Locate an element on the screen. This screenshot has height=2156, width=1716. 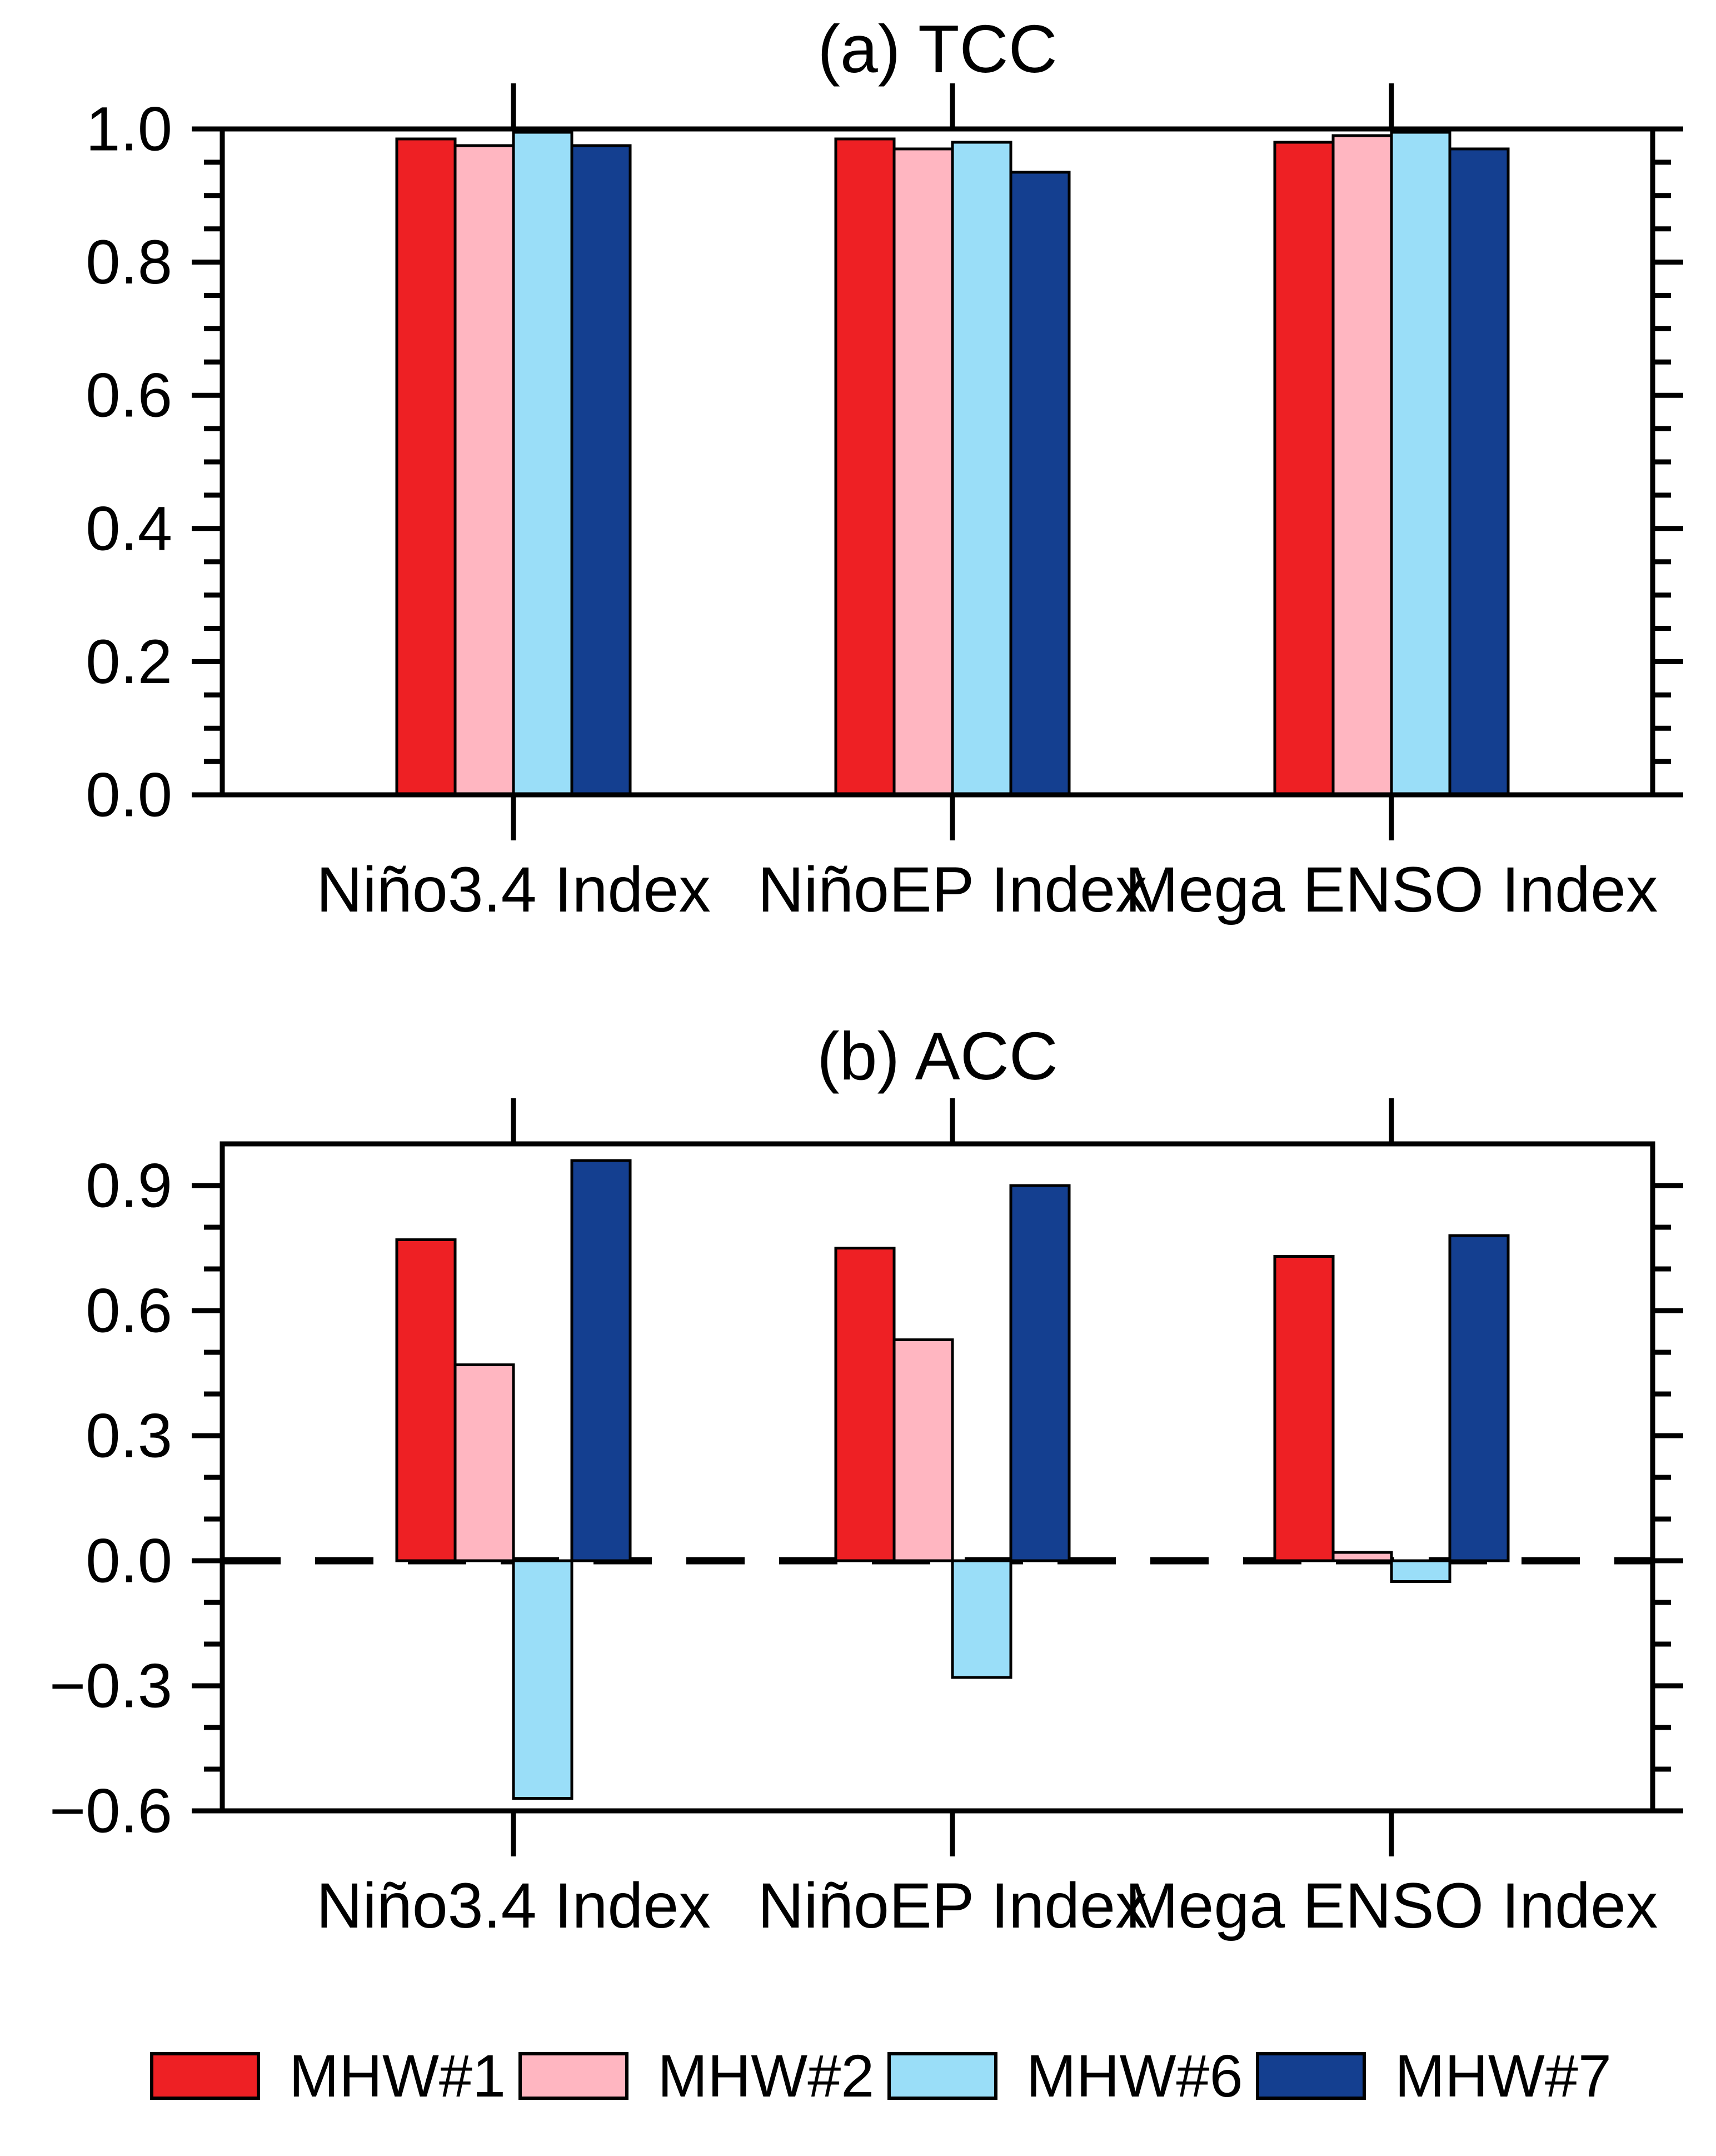
ytick-label: 1.0 is located at coordinates (129, 129).